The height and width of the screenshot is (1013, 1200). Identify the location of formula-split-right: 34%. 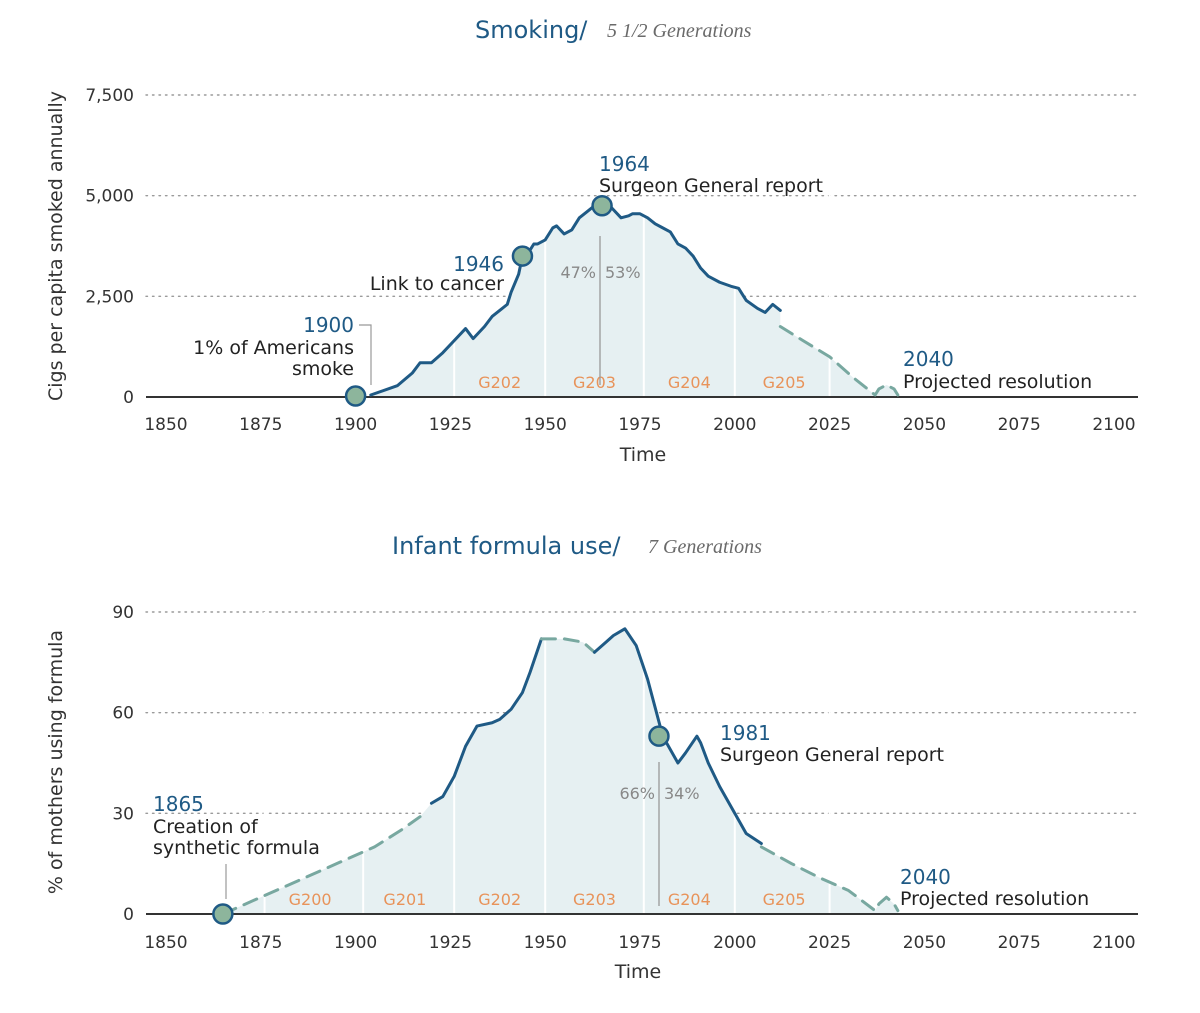
(682, 793).